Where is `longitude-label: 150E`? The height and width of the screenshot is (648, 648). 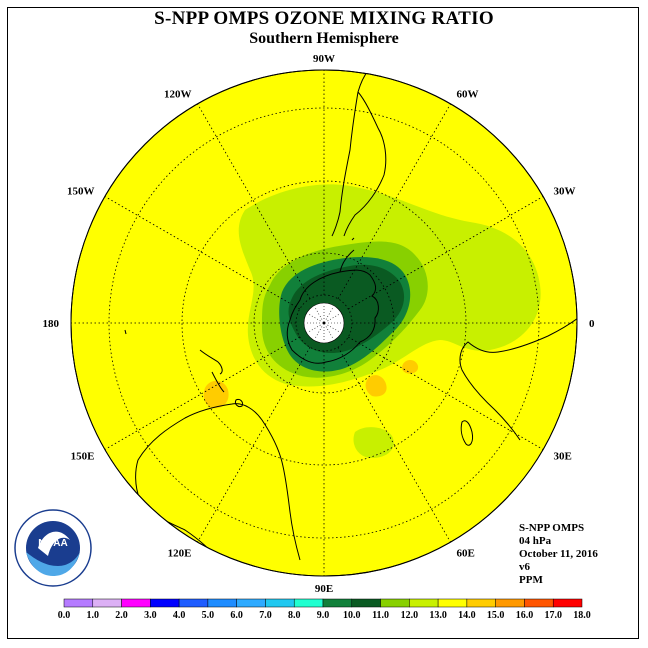 longitude-label: 150E is located at coordinates (83, 457).